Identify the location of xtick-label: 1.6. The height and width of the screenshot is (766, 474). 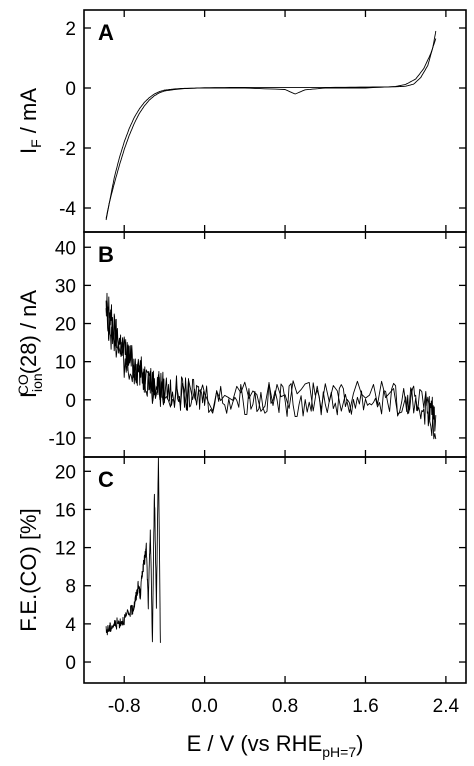
(365, 706).